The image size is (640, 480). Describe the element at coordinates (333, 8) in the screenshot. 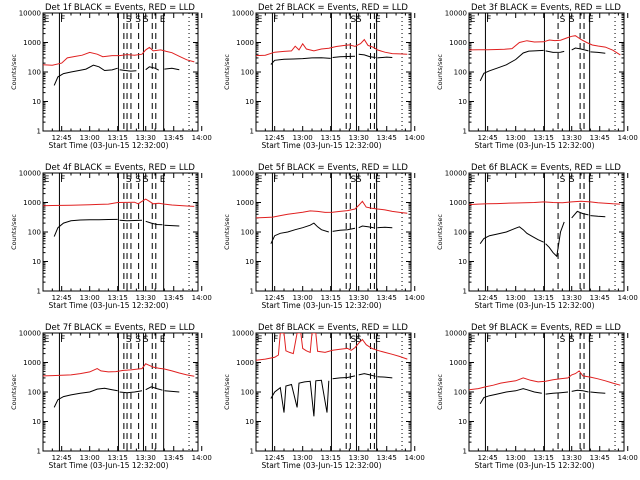

I see `panel-title: Det 2f BLACK = Events, RED = LLD` at that location.